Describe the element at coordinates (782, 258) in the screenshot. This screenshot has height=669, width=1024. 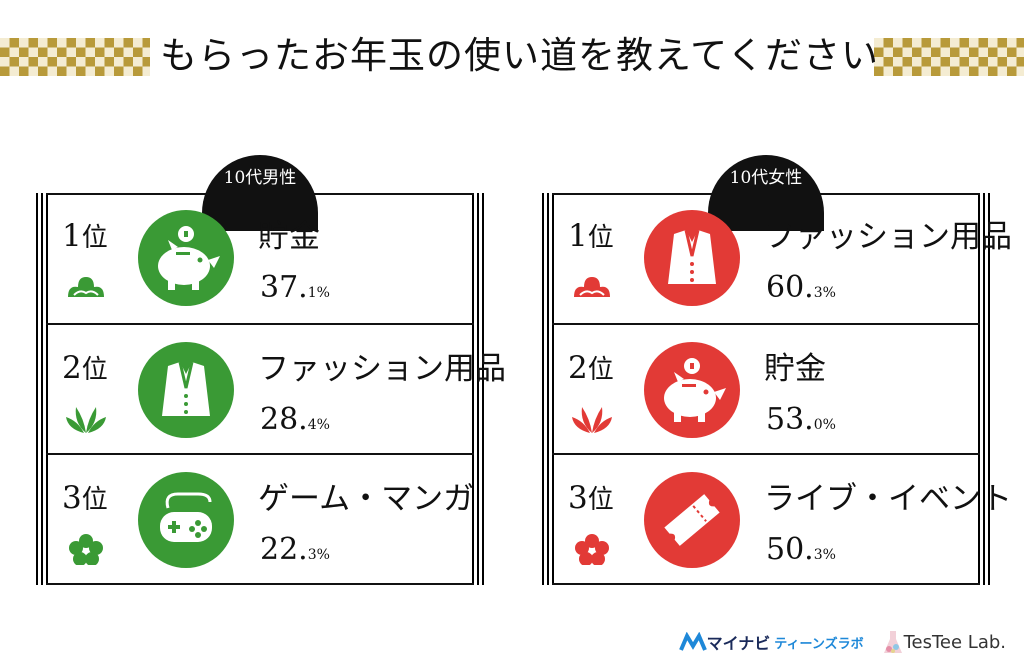
I see `ranking-row: 1位 ファッション用品 60.3%` at that location.